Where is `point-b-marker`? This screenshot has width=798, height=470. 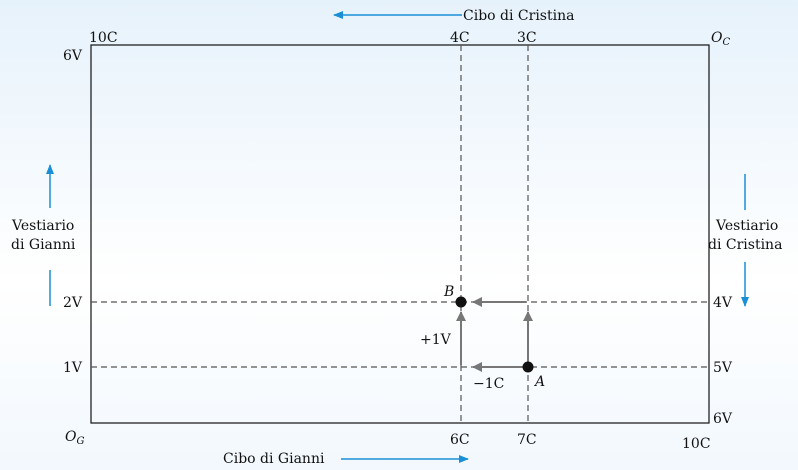
point-b-marker is located at coordinates (461, 302).